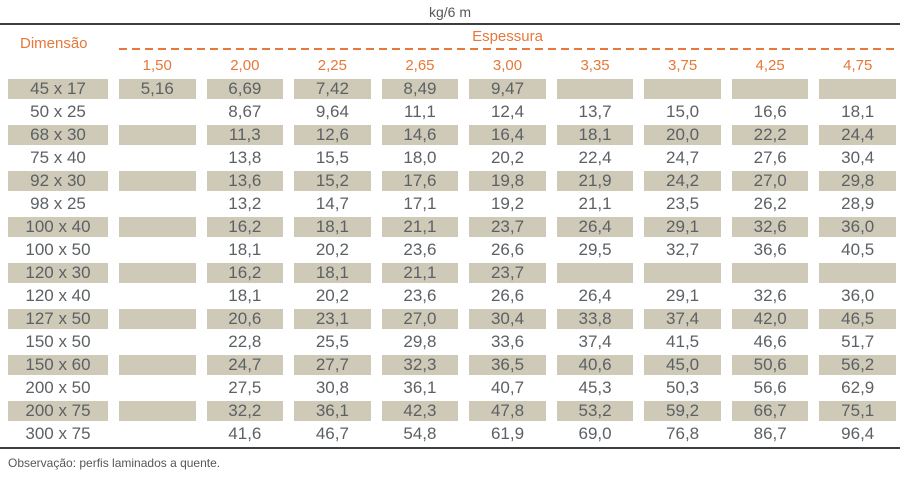 Image resolution: width=900 pixels, height=478 pixels. Describe the element at coordinates (595, 433) in the screenshot. I see `value-cell: 69,0` at that location.